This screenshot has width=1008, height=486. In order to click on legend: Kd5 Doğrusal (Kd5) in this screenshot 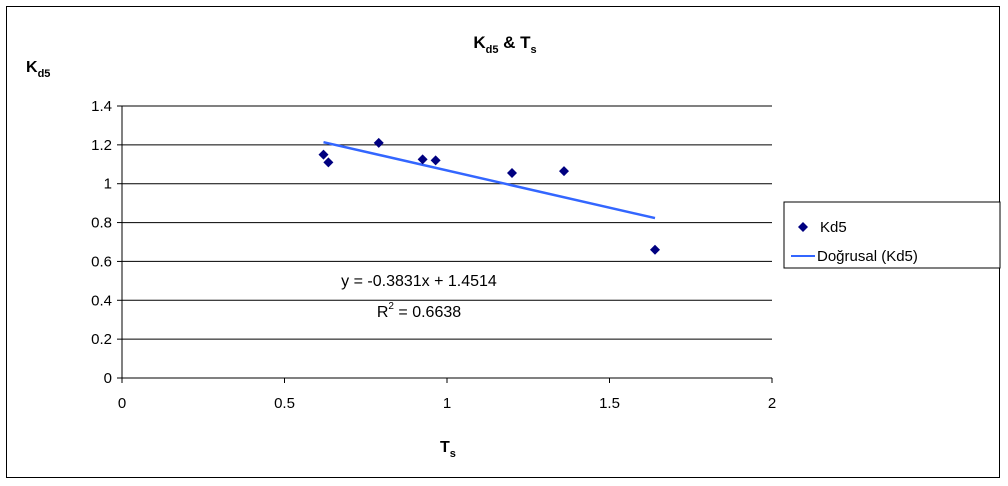, I will do `click(892, 235)`.